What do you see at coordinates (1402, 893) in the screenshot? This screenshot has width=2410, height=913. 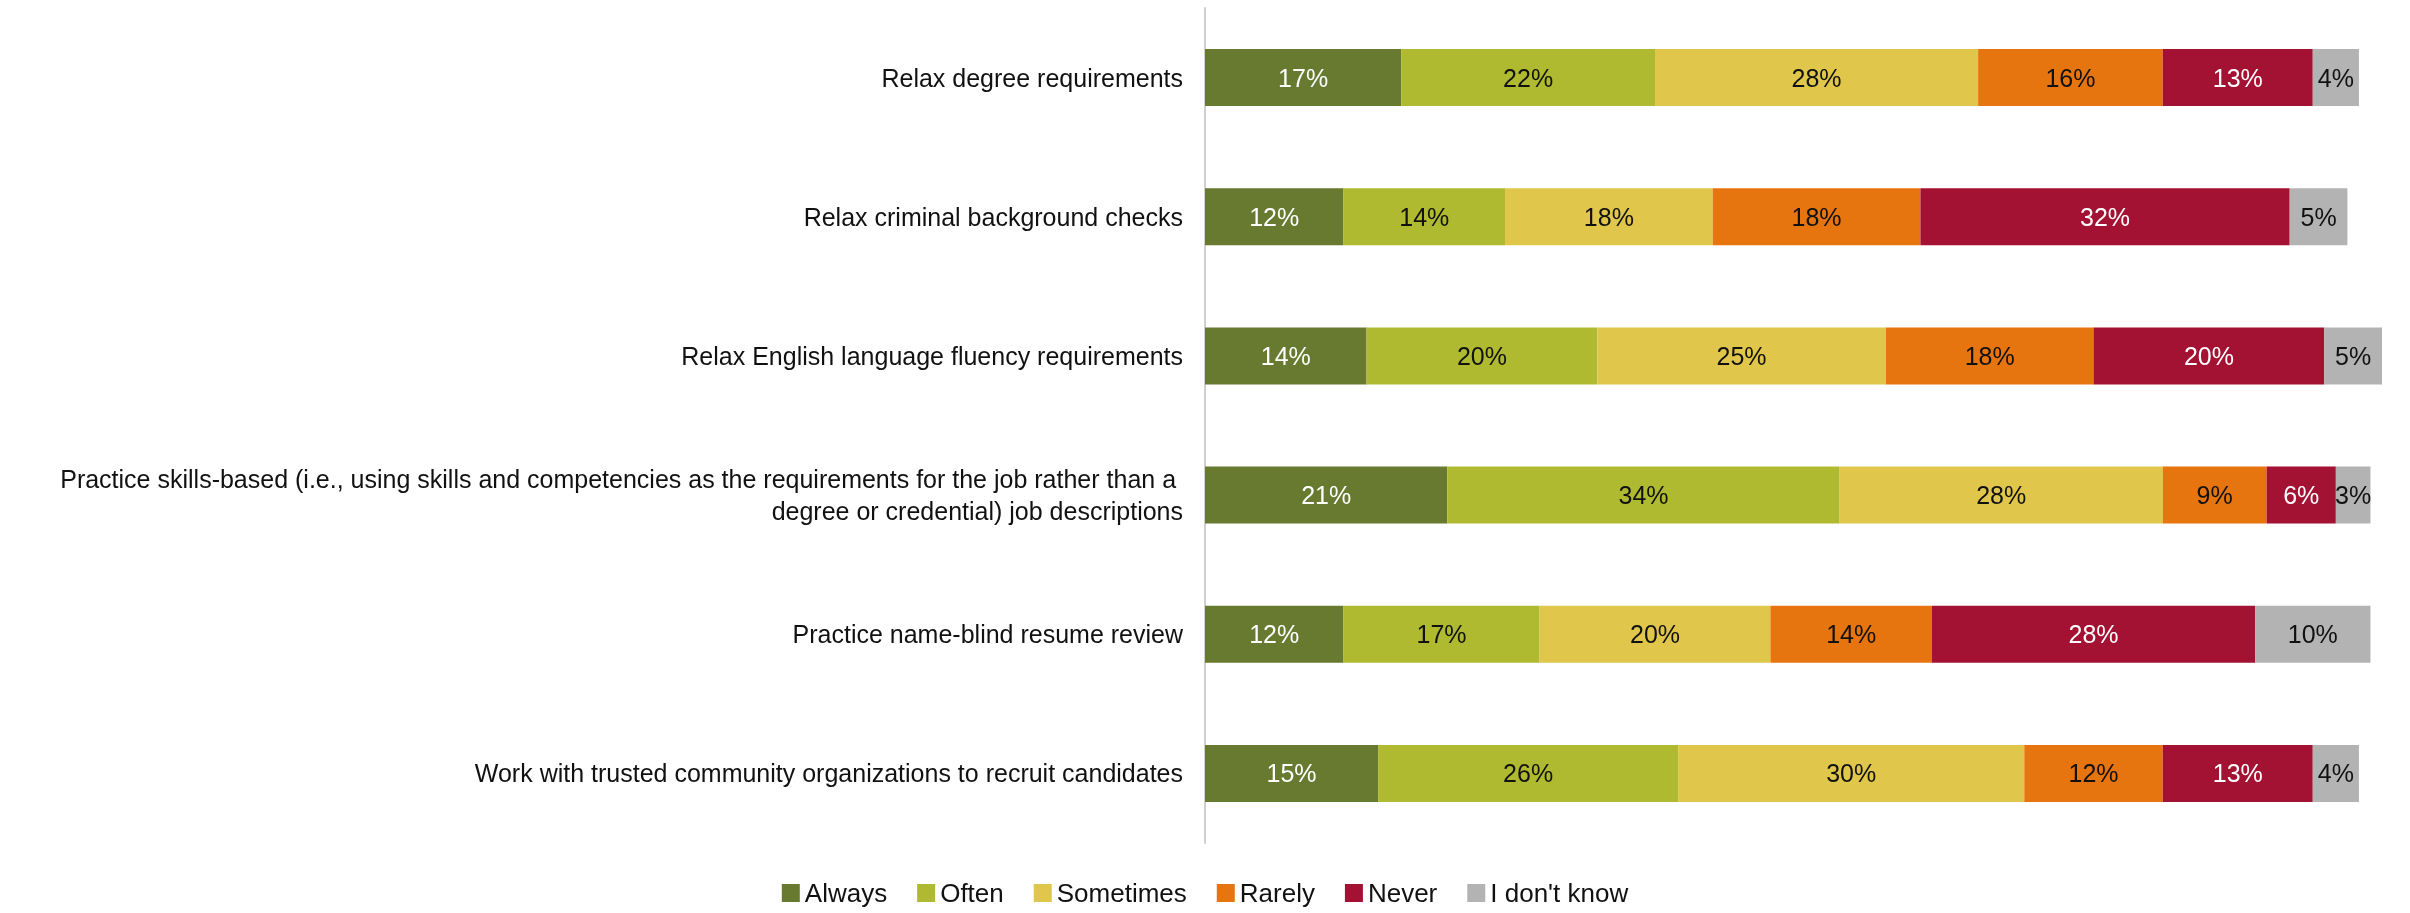 I see `legend-label: Never` at bounding box center [1402, 893].